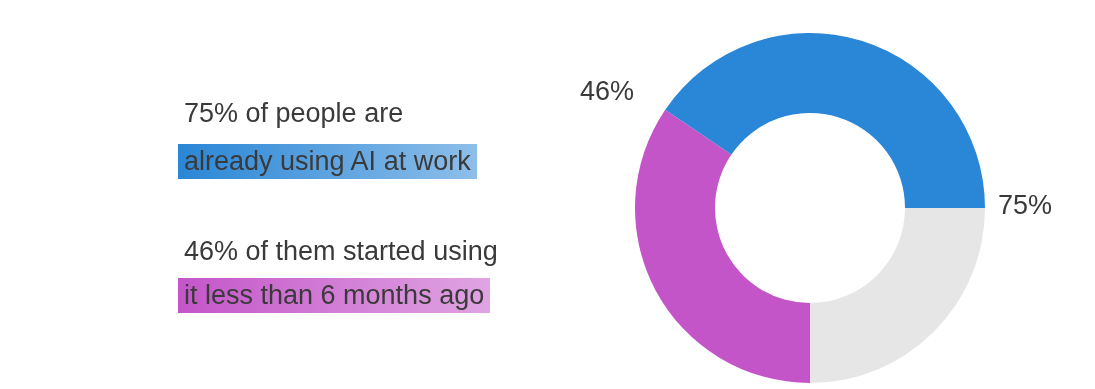 The height and width of the screenshot is (389, 1095). Describe the element at coordinates (1025, 205) in the screenshot. I see `text: 75%` at that location.